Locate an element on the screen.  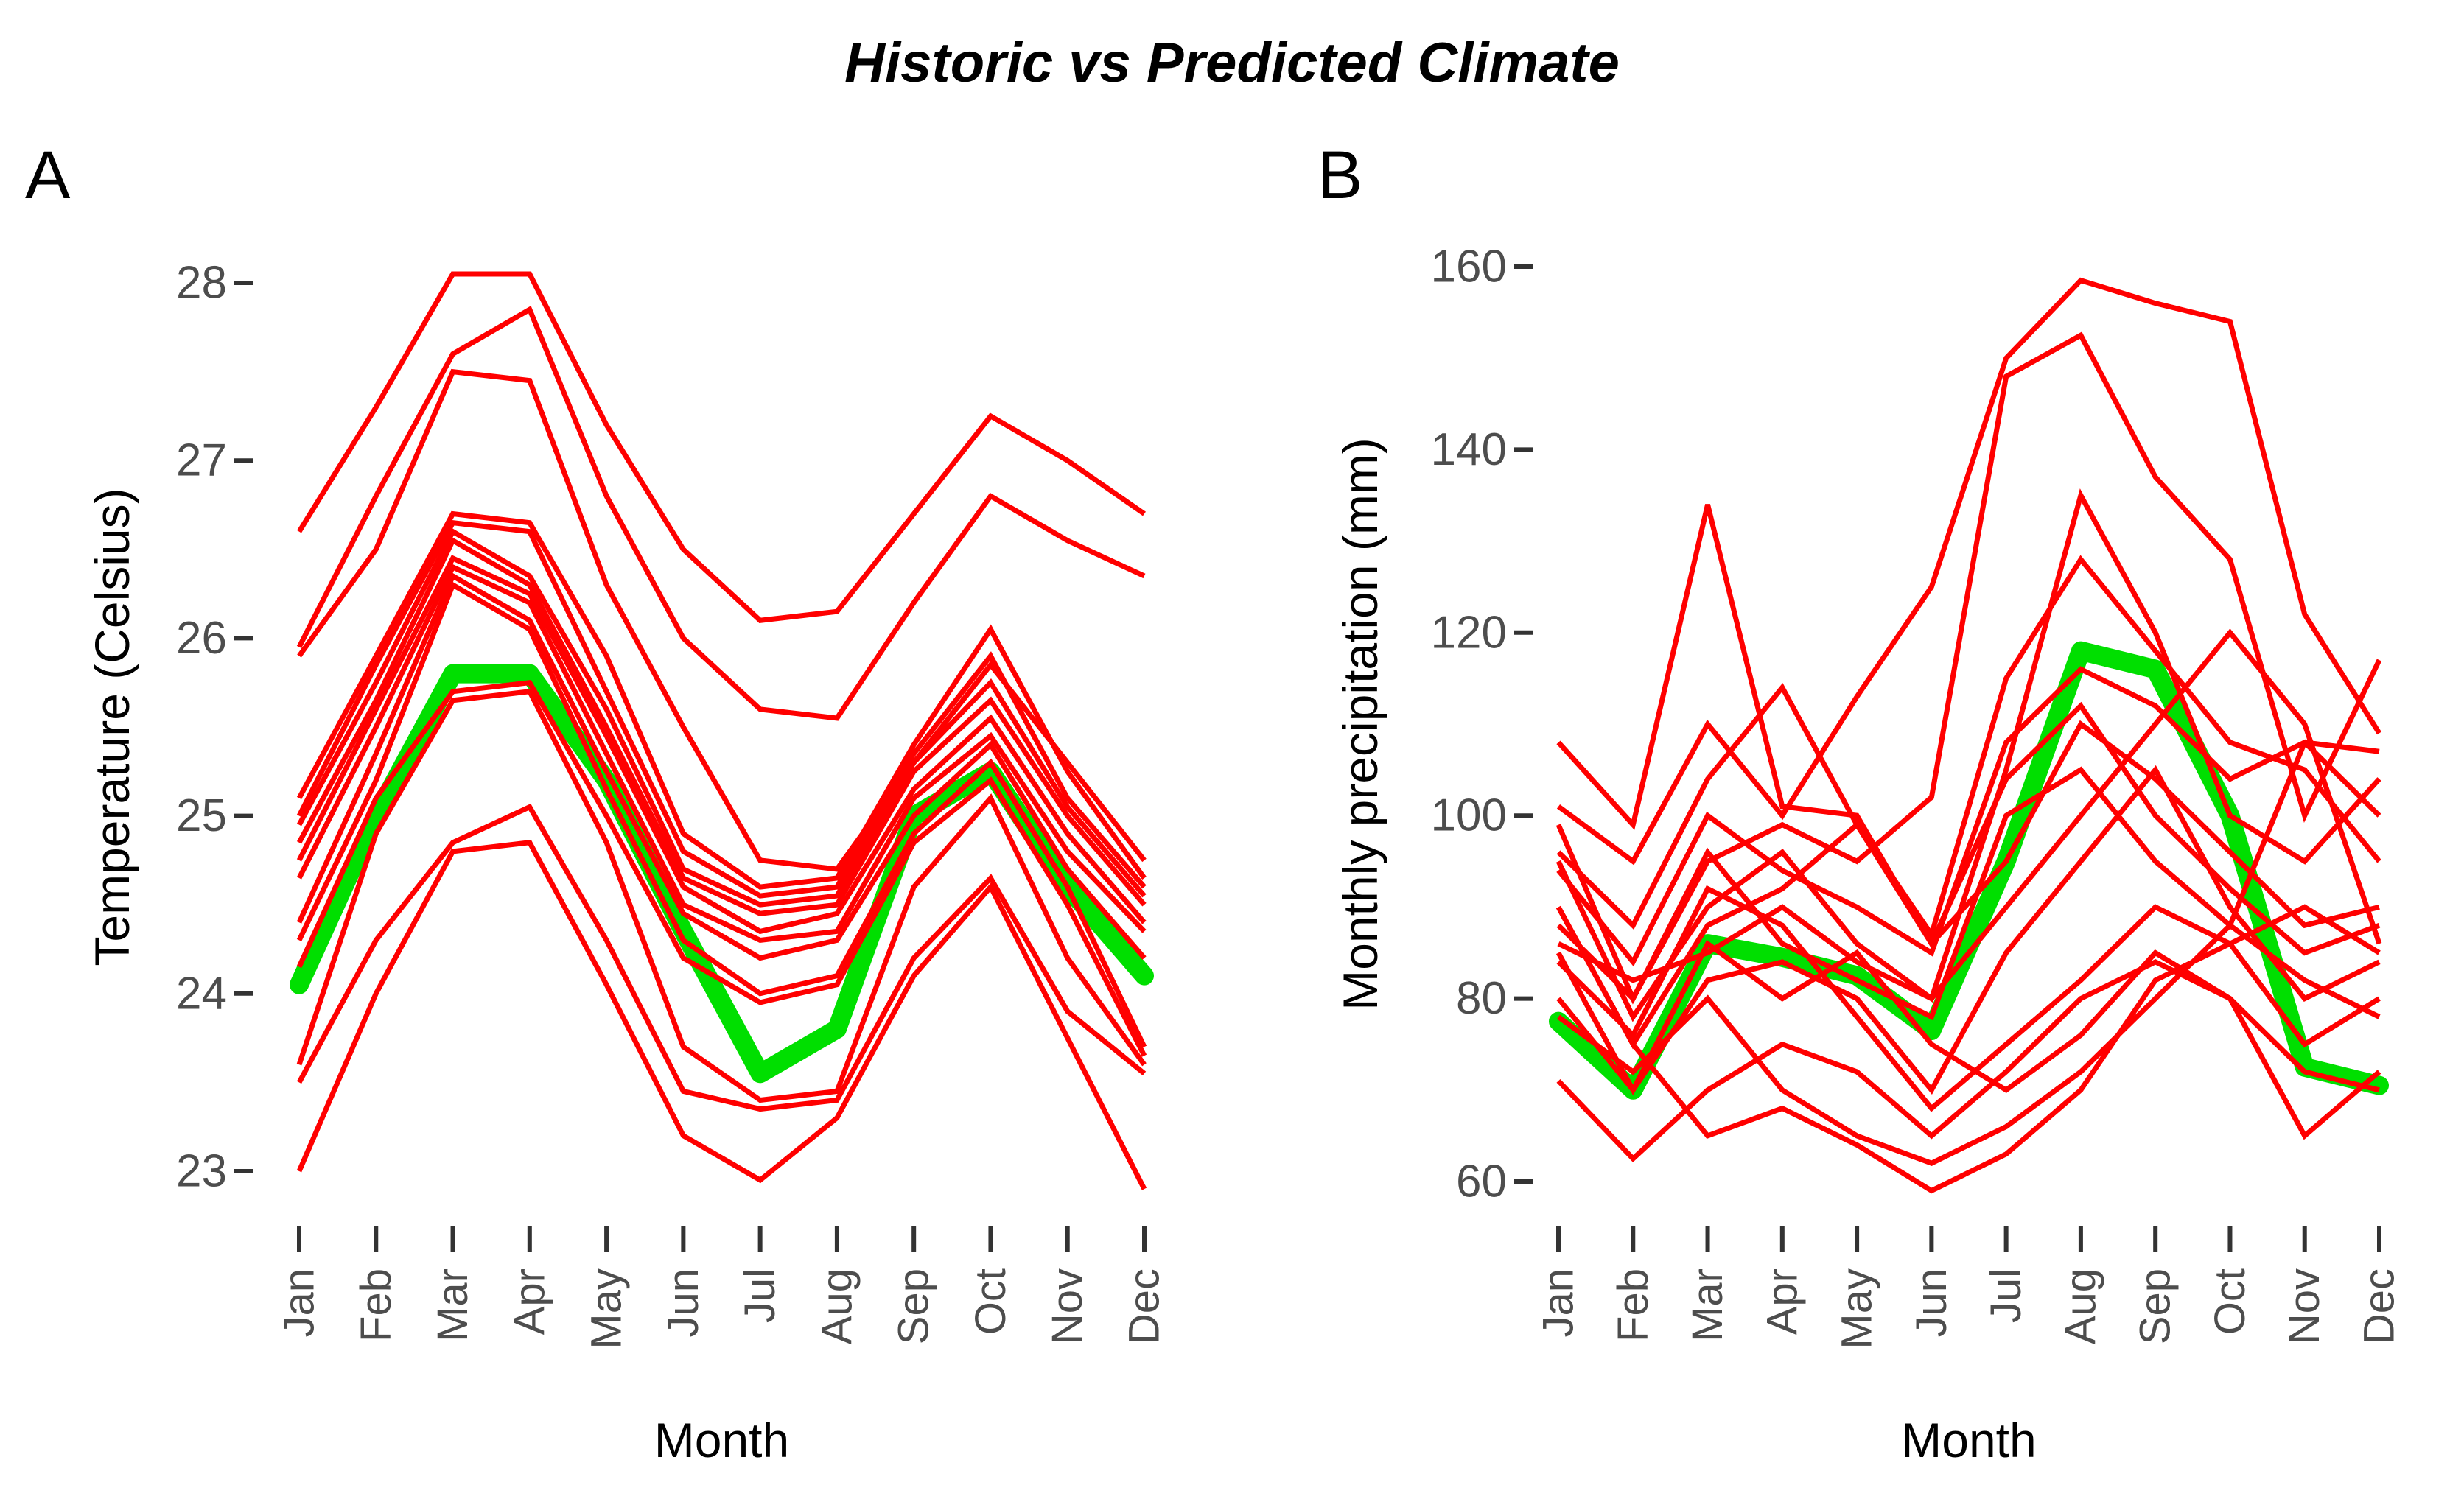
y-tick-label: 25 is located at coordinates (201, 816).